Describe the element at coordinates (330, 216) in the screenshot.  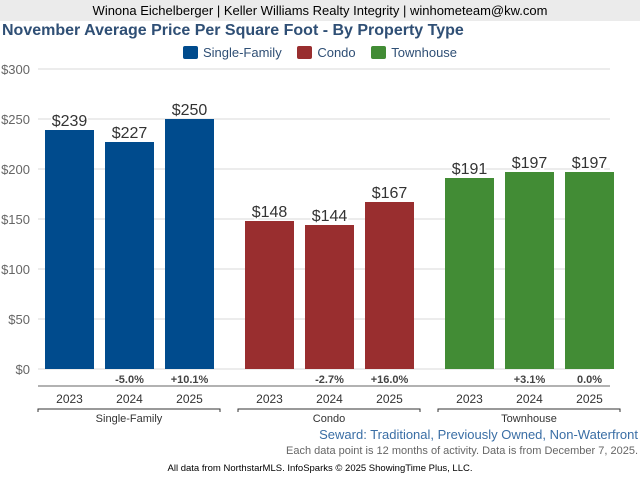
I see `value-label: $144` at that location.